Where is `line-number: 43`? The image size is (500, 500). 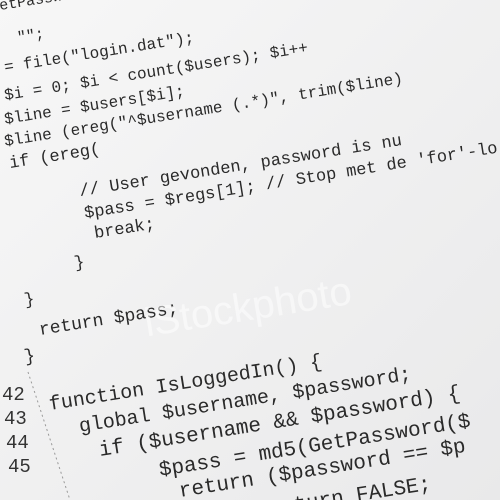
line-number: 43 is located at coordinates (15, 419).